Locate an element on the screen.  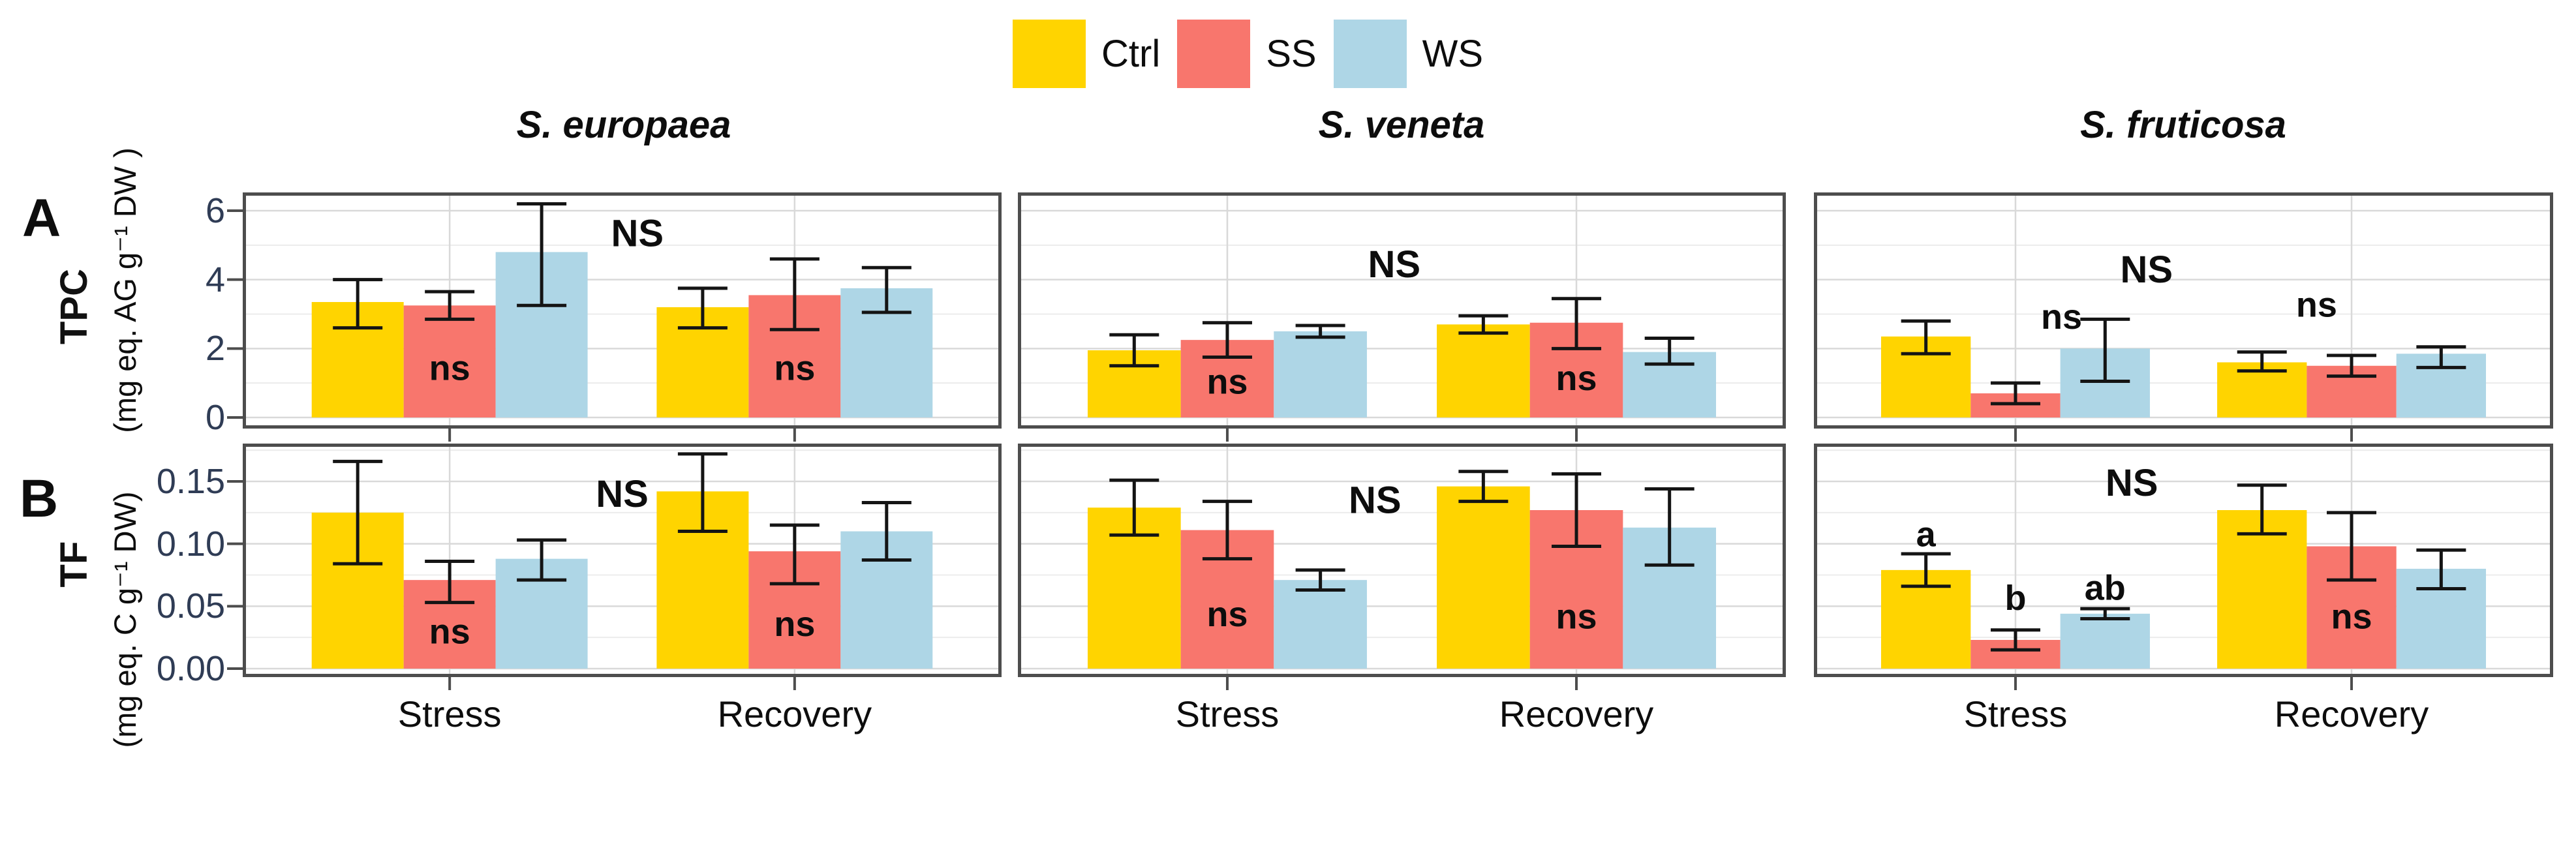
legend-swatch-ctrl is located at coordinates (1049, 54).